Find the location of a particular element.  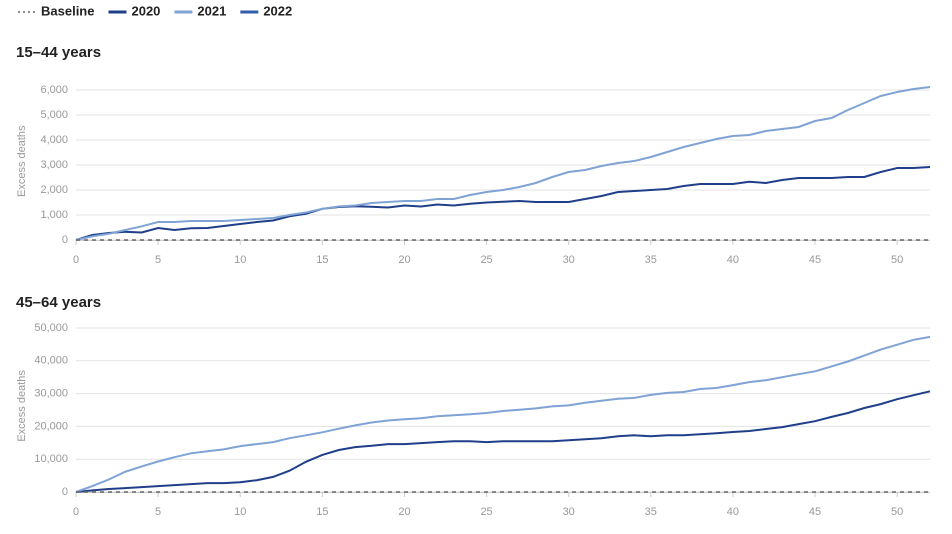

legend-label: 2020 is located at coordinates (145, 10).